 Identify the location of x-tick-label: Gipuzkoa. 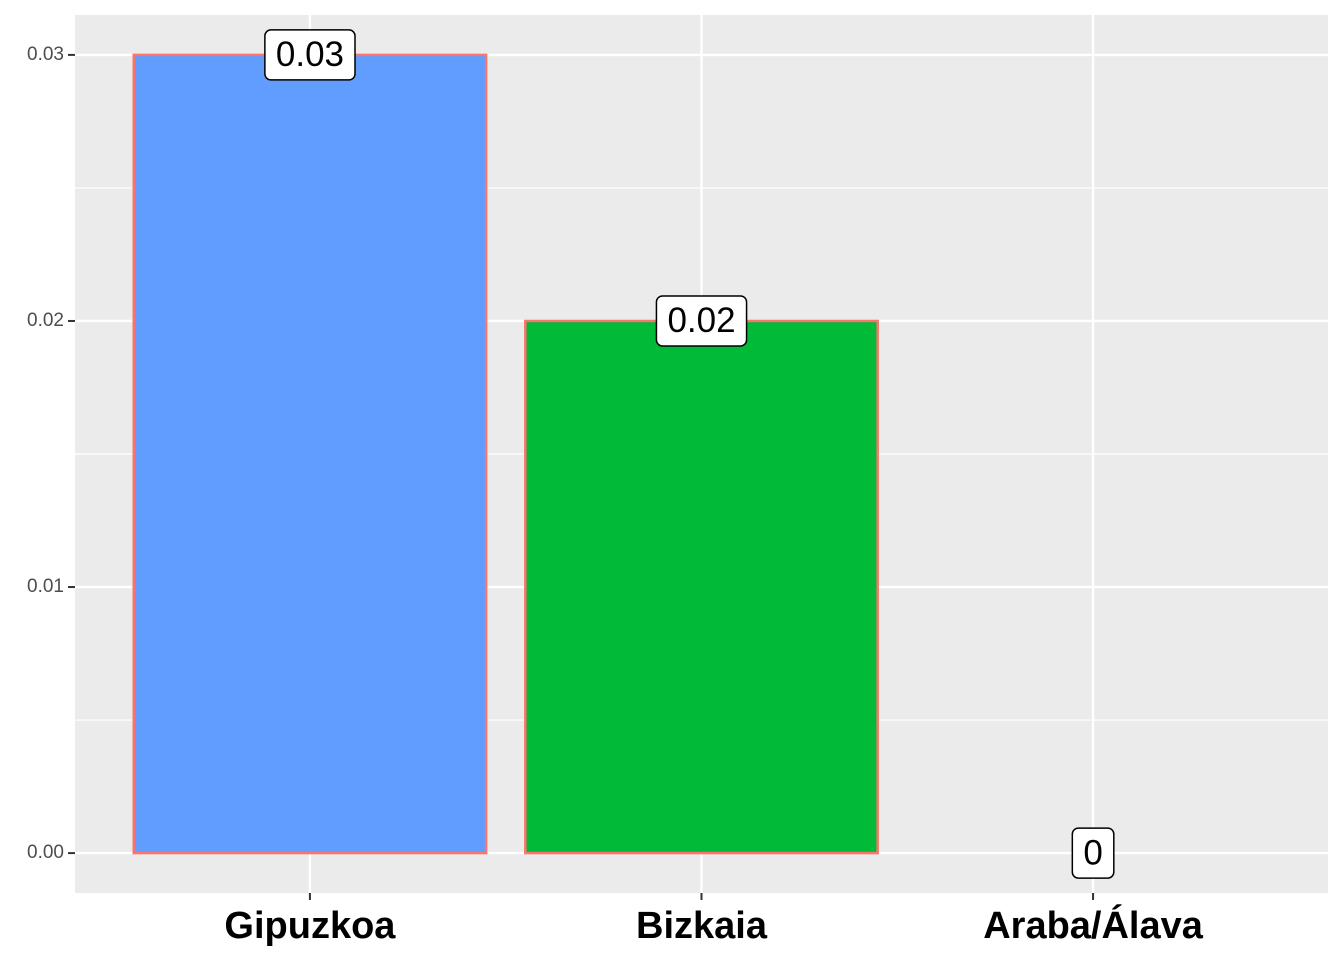
(310, 926).